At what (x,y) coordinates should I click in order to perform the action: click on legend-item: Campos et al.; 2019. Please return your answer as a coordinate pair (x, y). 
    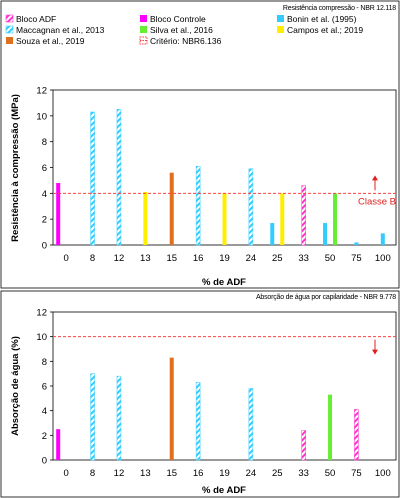
    Looking at the image, I should click on (320, 30).